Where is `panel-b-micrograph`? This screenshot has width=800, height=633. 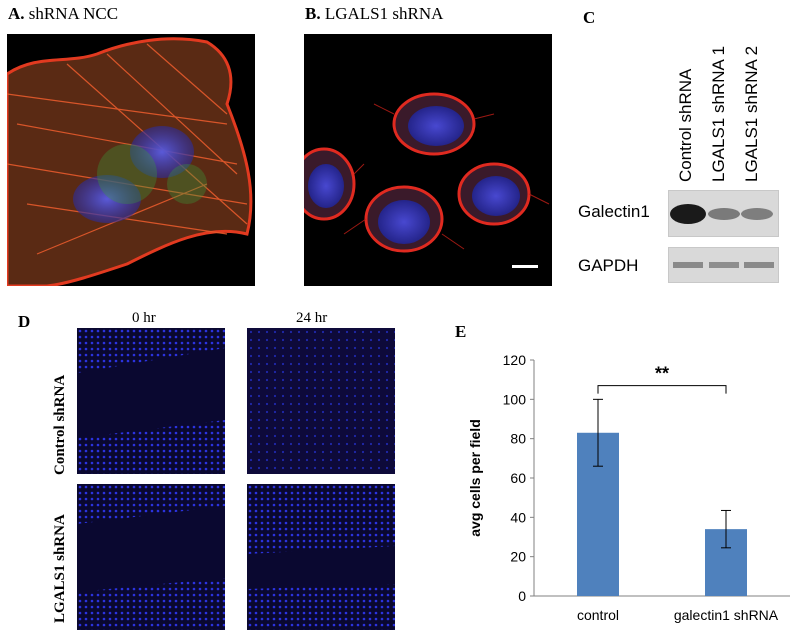 panel-b-micrograph is located at coordinates (428, 160).